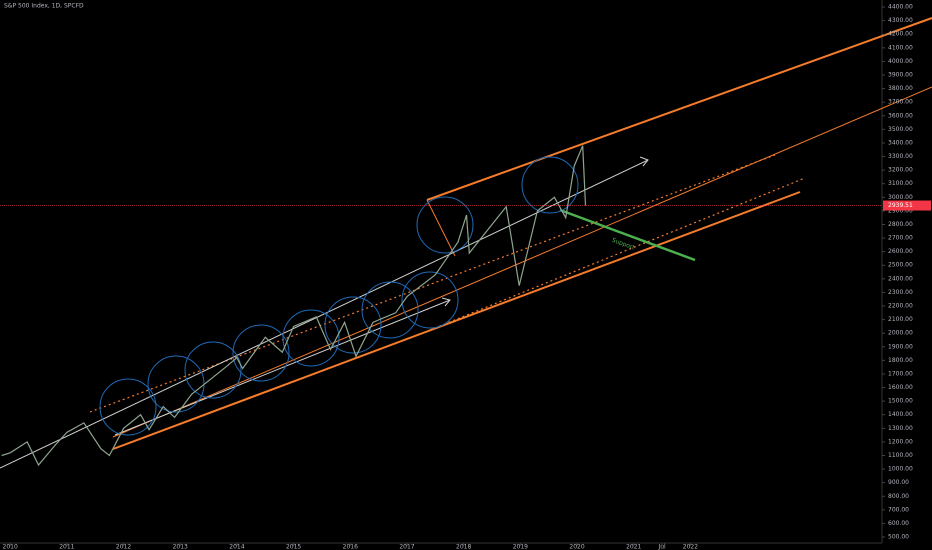 This screenshot has height=550, width=932. I want to click on x-tick-label: 2016, so click(350, 547).